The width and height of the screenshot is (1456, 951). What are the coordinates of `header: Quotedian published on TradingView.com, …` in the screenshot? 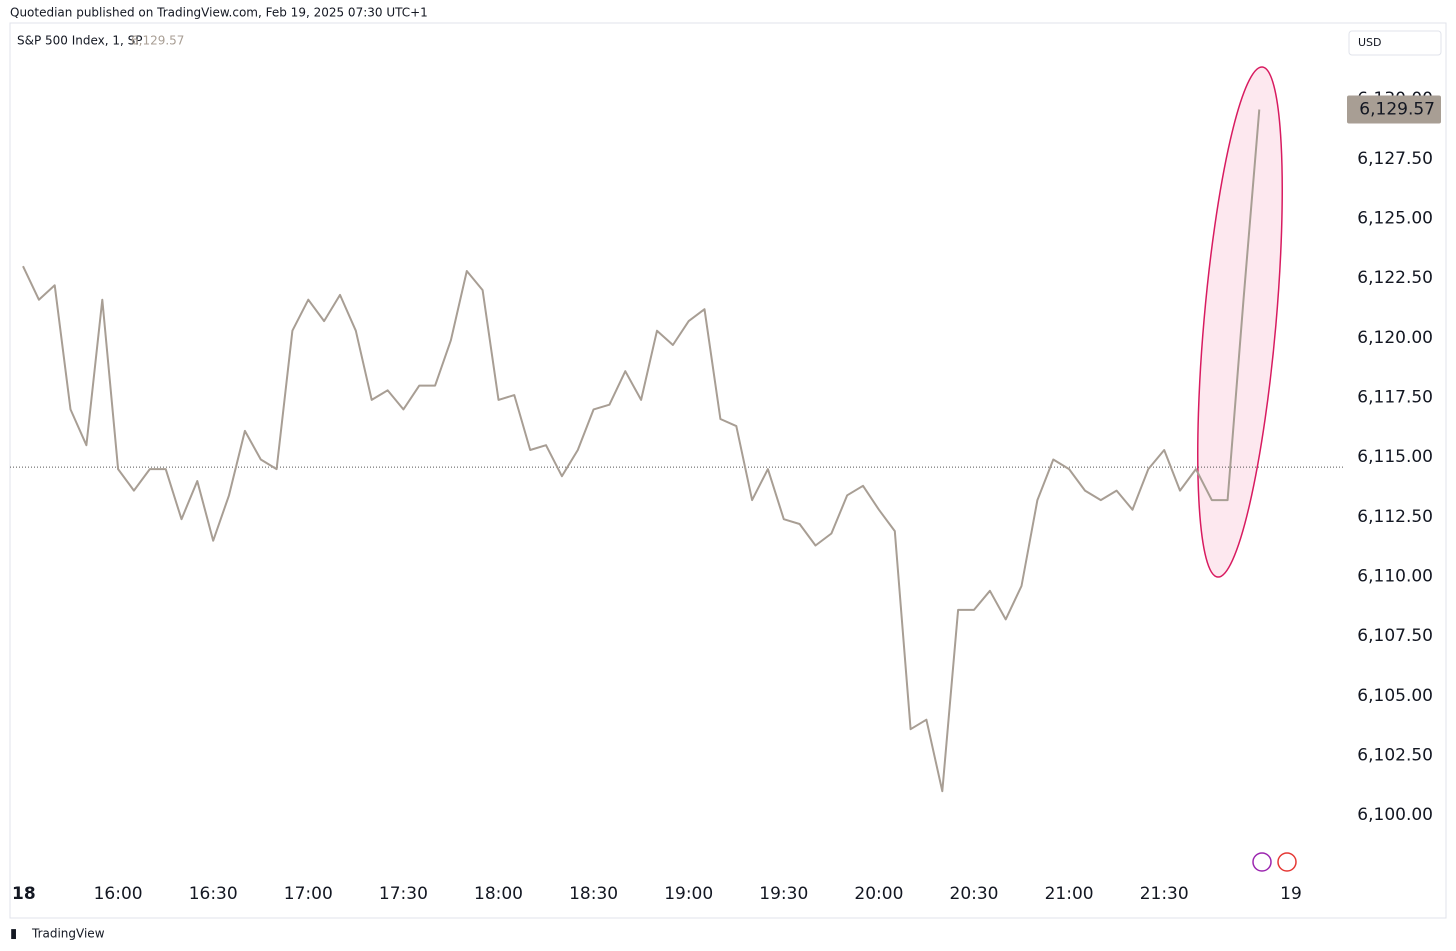 It's located at (219, 13).